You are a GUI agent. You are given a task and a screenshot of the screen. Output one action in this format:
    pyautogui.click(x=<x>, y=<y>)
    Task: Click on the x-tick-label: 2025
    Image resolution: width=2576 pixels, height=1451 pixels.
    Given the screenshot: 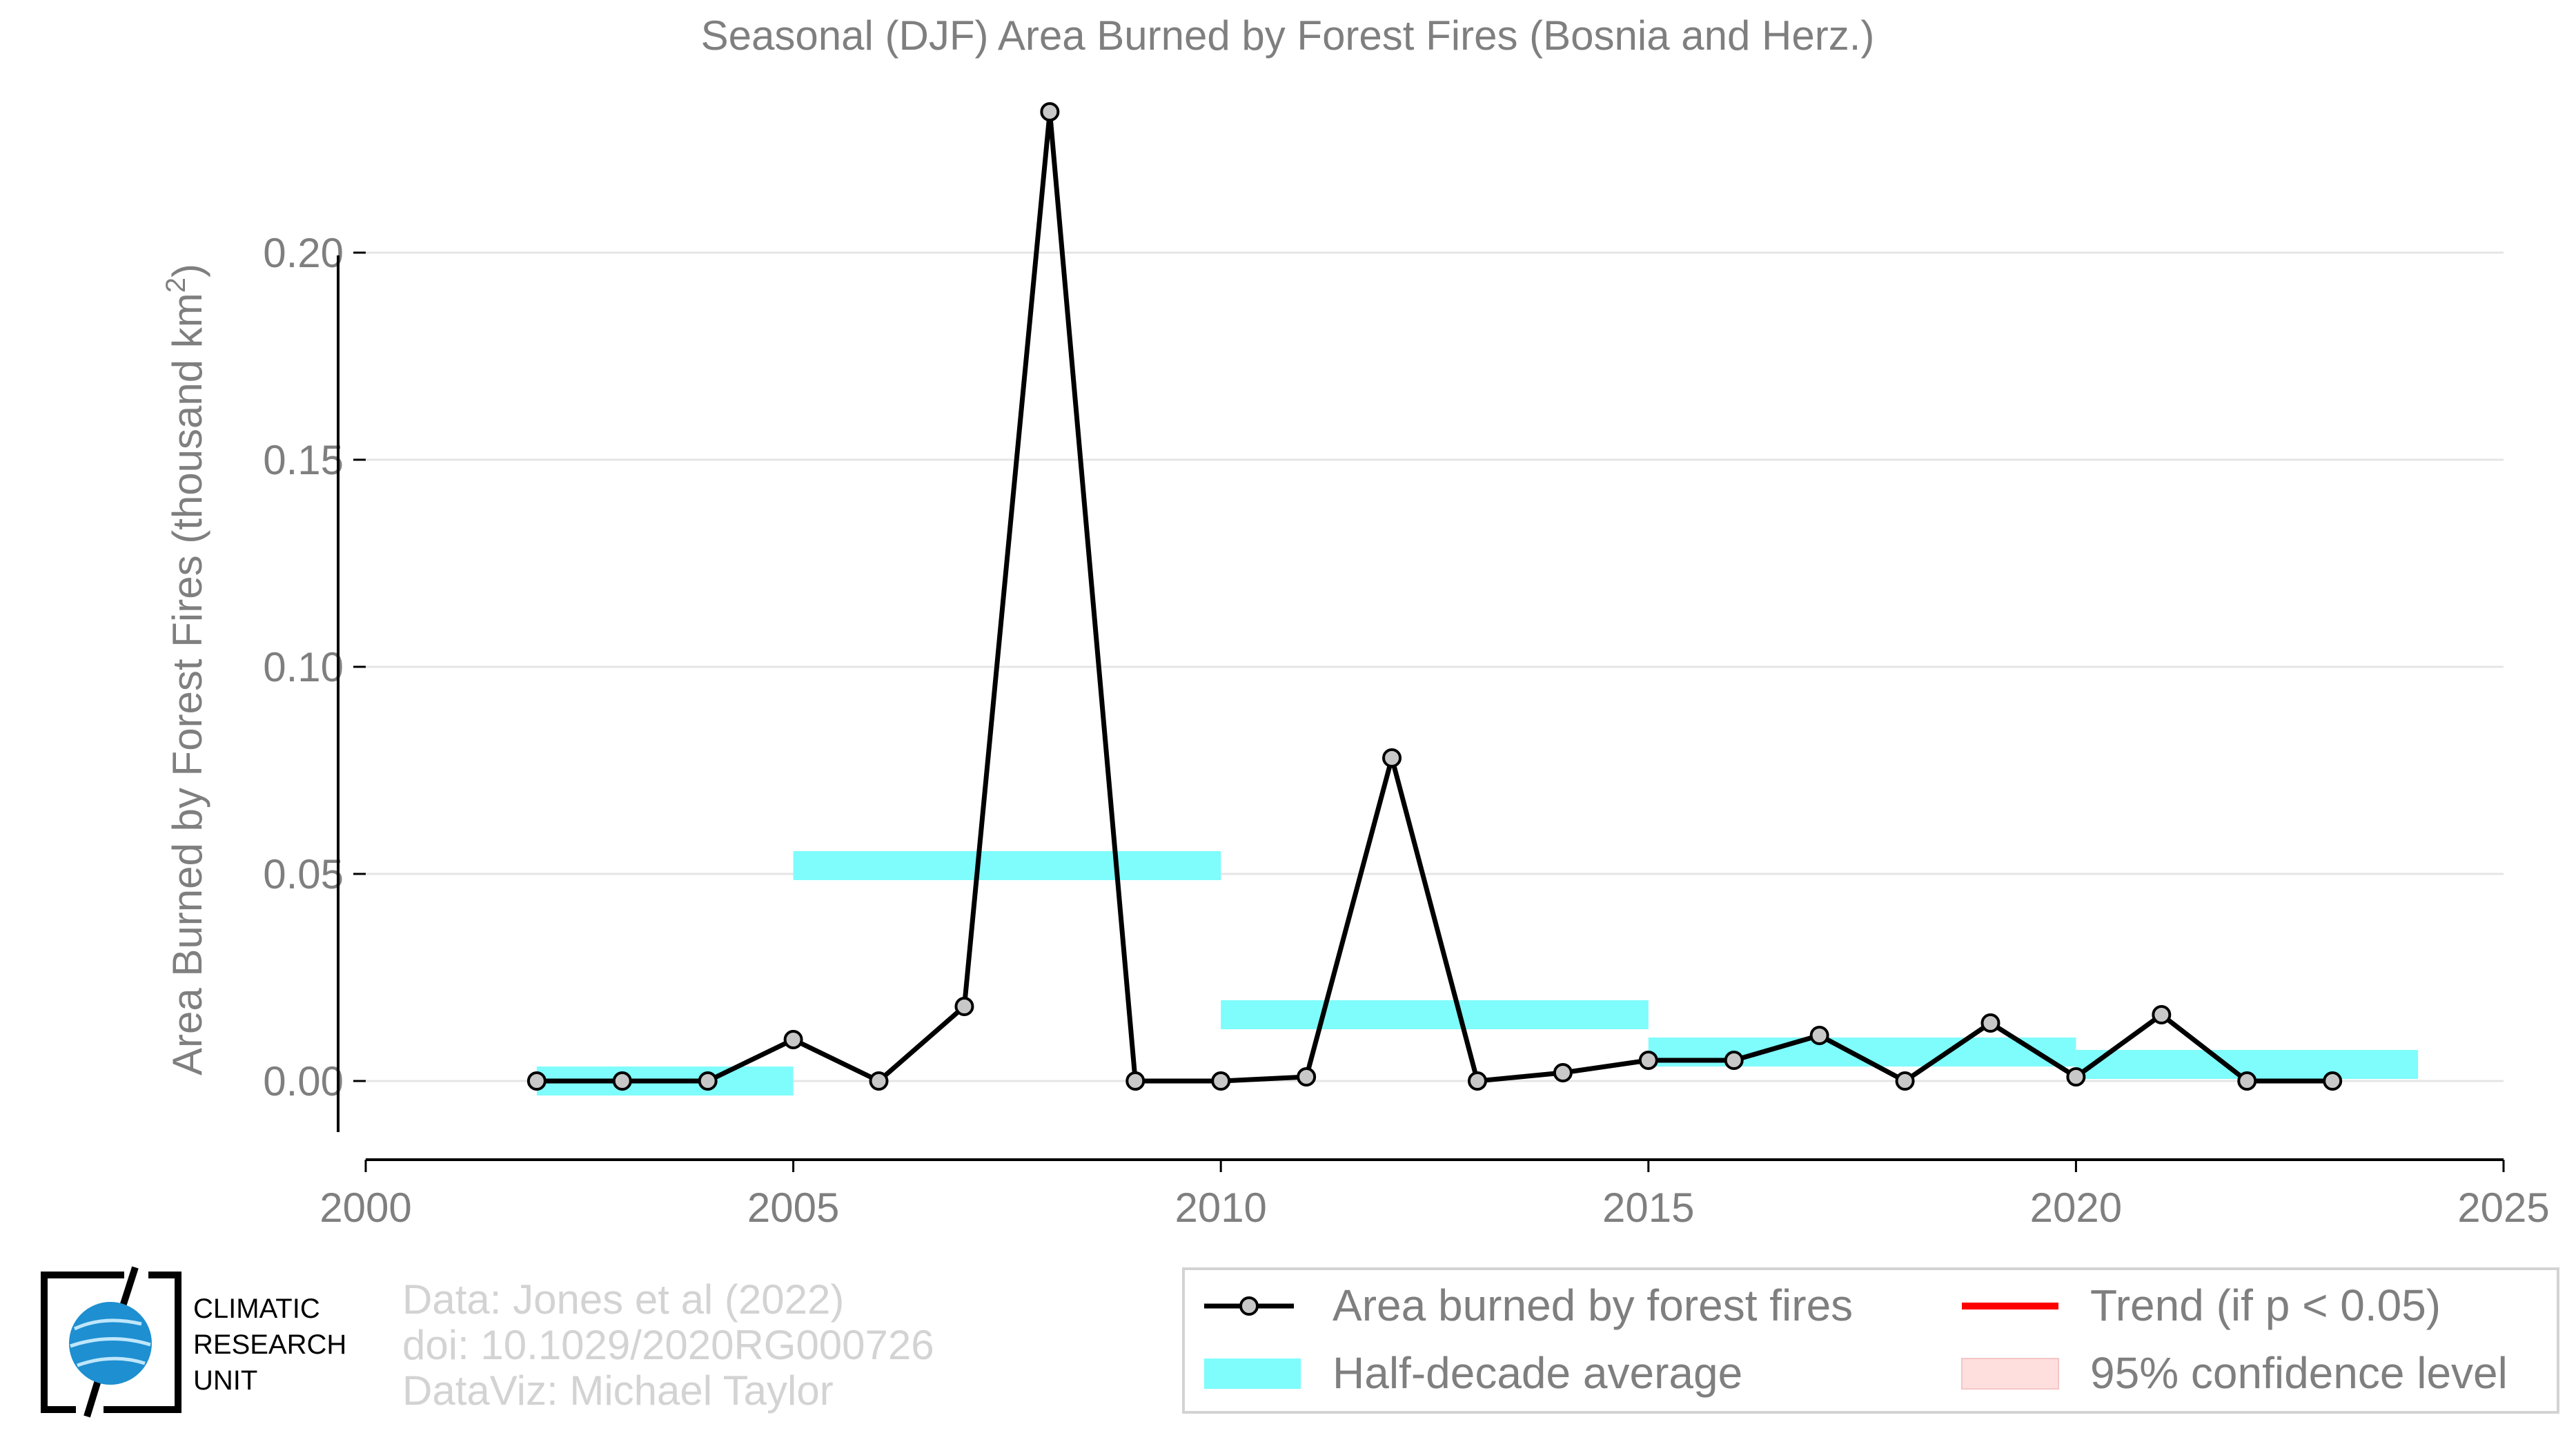 What is the action you would take?
    pyautogui.click(x=2503, y=1208)
    